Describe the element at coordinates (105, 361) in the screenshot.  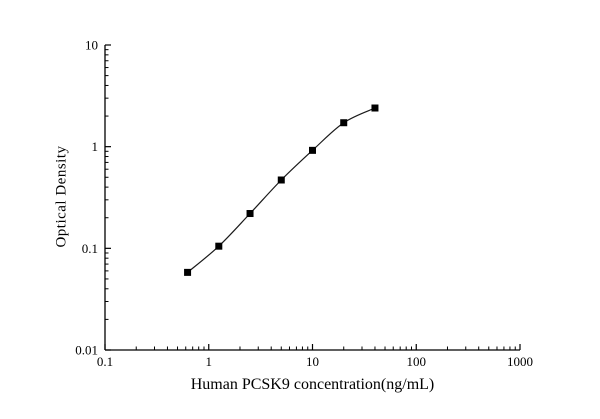
I see `x-tick-label: 0.1` at that location.